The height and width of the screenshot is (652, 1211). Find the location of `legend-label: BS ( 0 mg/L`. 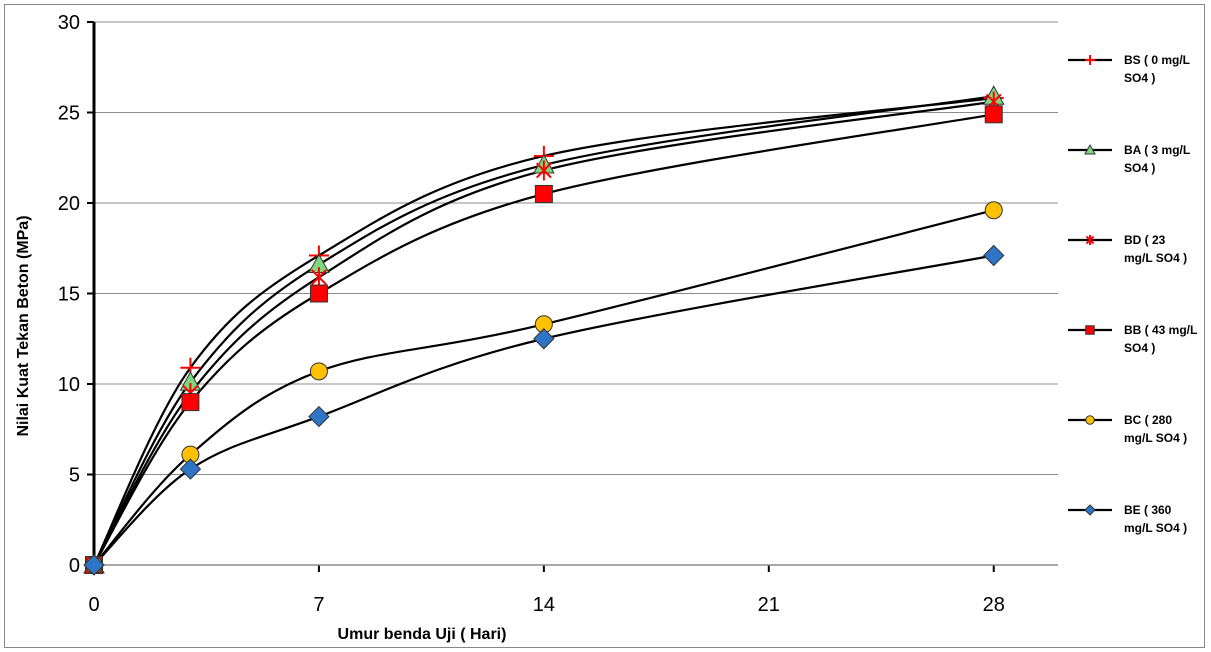

legend-label: BS ( 0 mg/L is located at coordinates (1157, 60).